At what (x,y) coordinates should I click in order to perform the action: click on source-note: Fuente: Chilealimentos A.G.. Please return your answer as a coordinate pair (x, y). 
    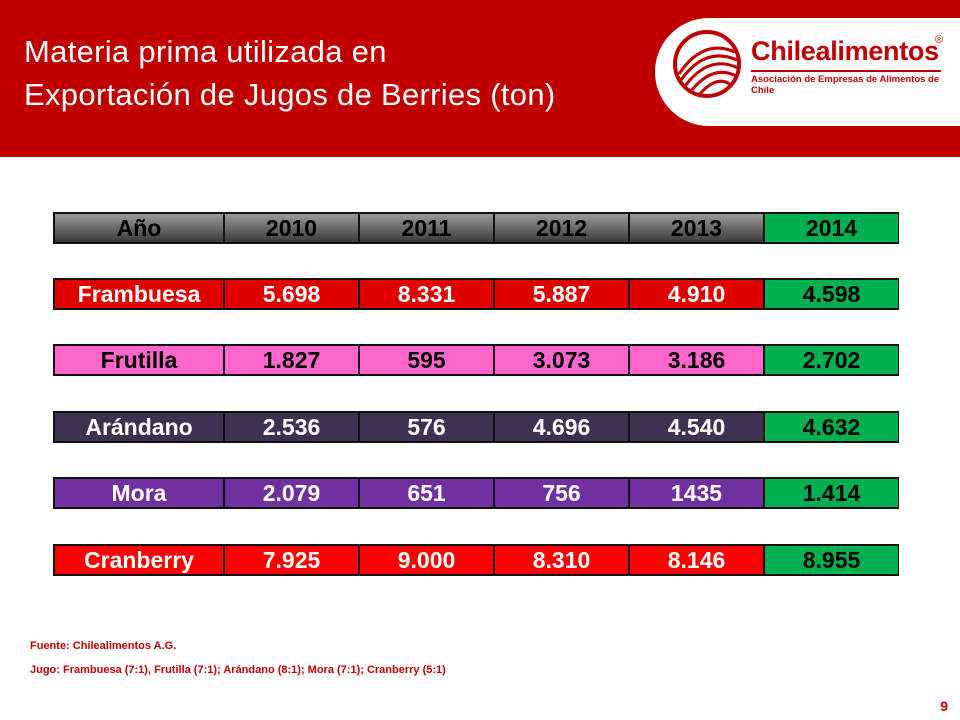
    Looking at the image, I should click on (103, 646).